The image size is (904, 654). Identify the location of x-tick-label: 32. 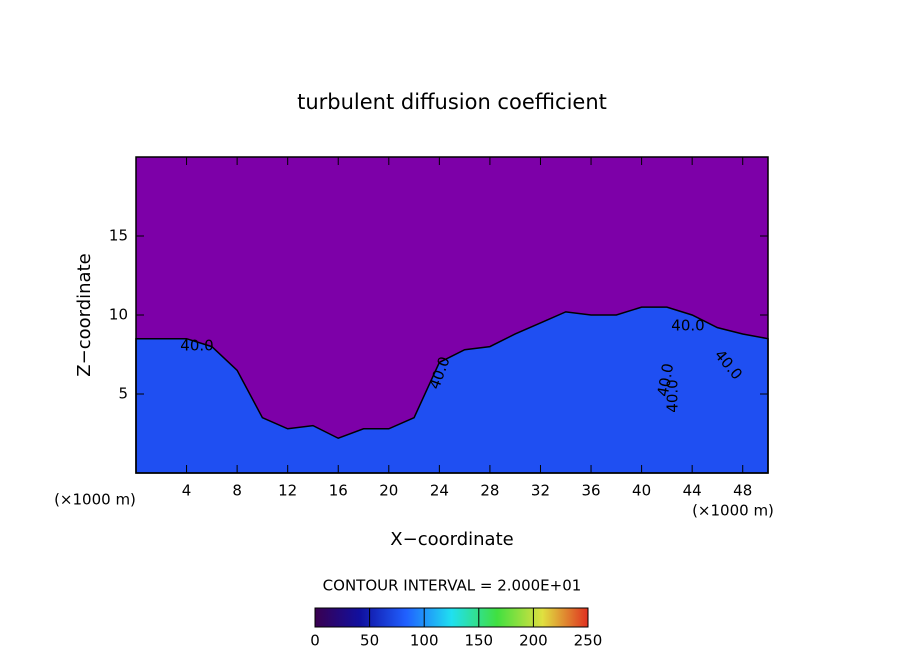
(540, 491).